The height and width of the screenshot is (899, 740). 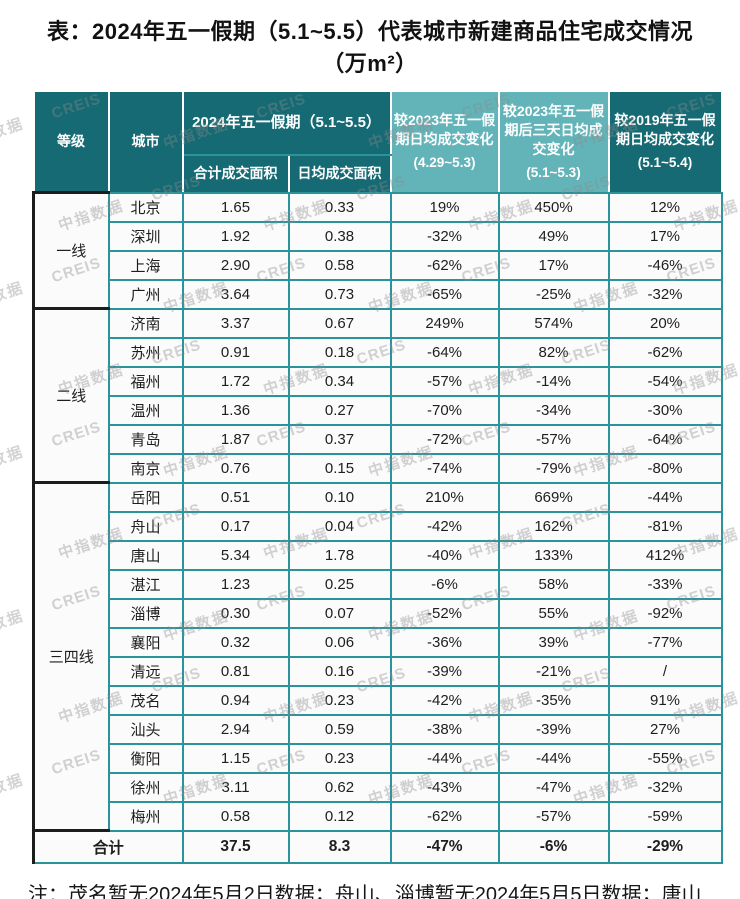 What do you see at coordinates (665, 236) in the screenshot?
I see `vs2019-cell: 17%` at bounding box center [665, 236].